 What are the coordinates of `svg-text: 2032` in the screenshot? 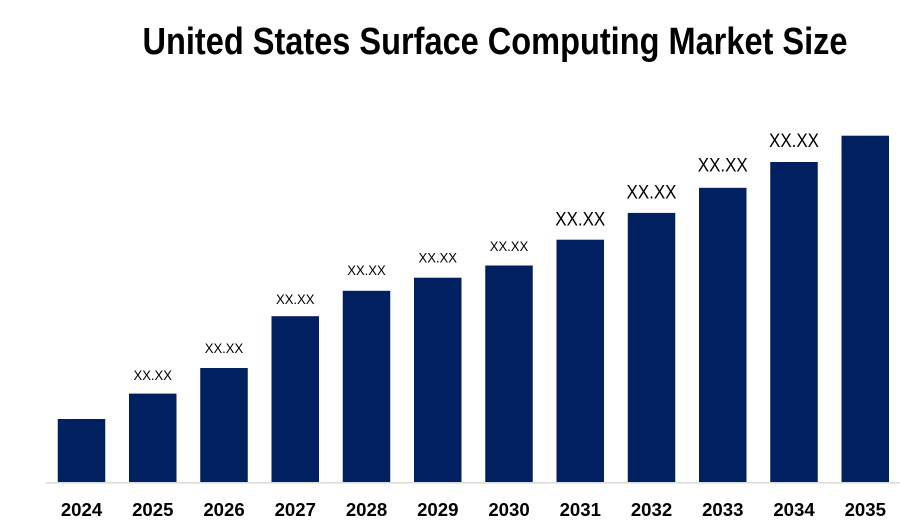 It's located at (651, 509).